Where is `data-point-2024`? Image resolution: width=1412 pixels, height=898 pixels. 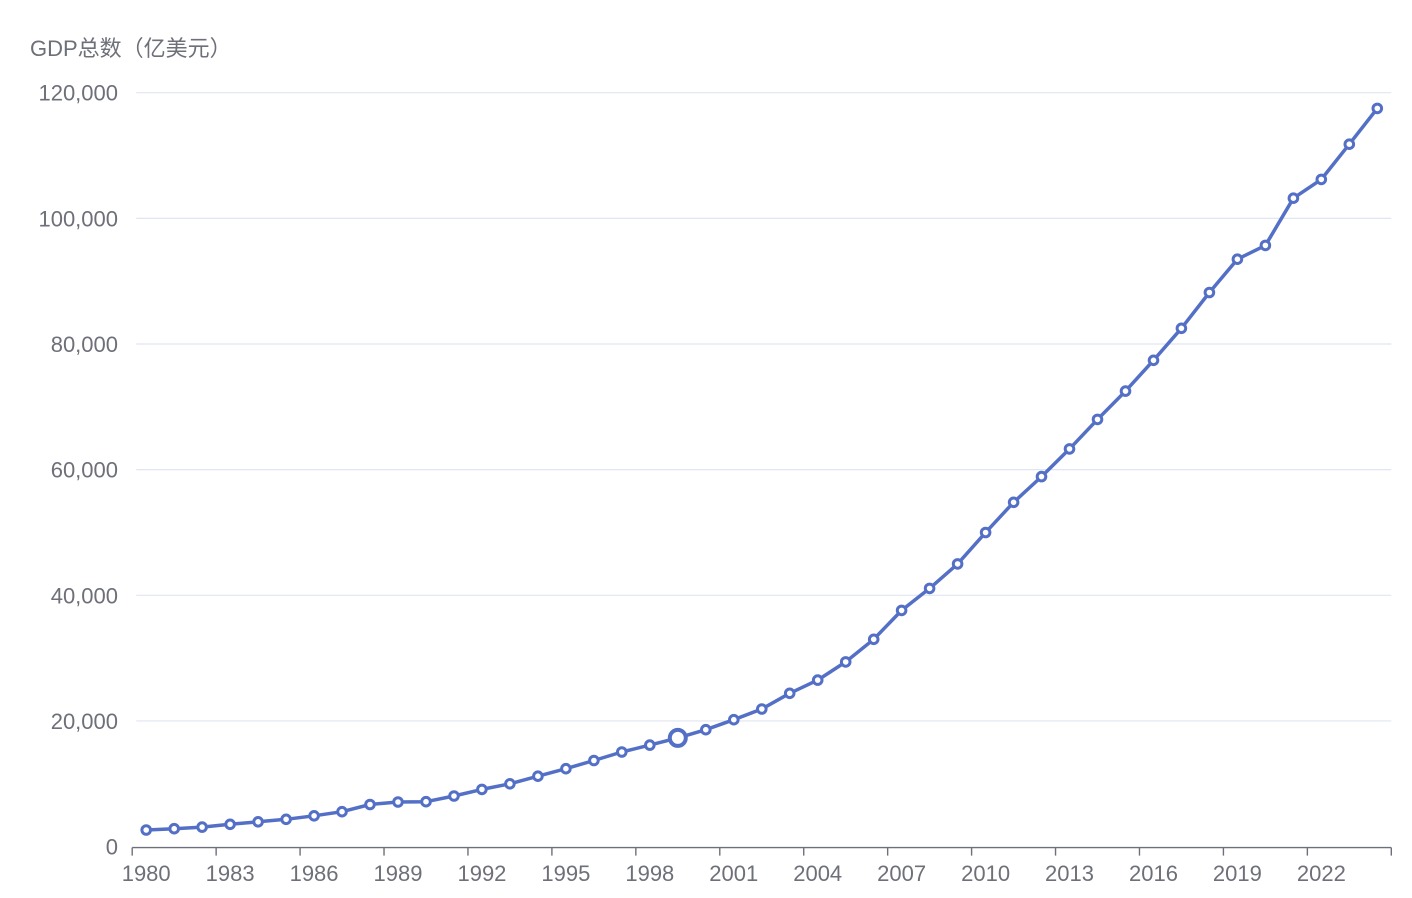 data-point-2024 is located at coordinates (1377, 108).